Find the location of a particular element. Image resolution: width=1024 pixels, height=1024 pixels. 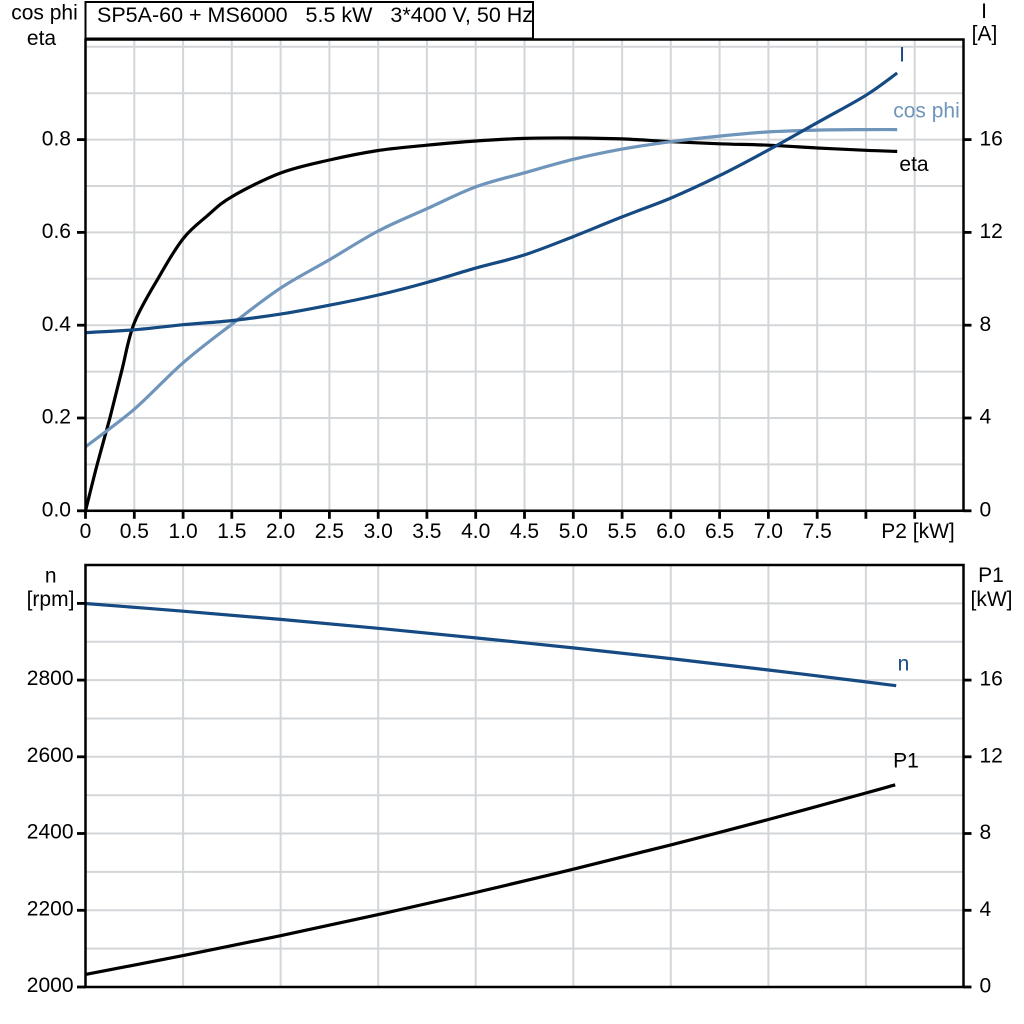

svg-text: 0.2 is located at coordinates (56, 417).